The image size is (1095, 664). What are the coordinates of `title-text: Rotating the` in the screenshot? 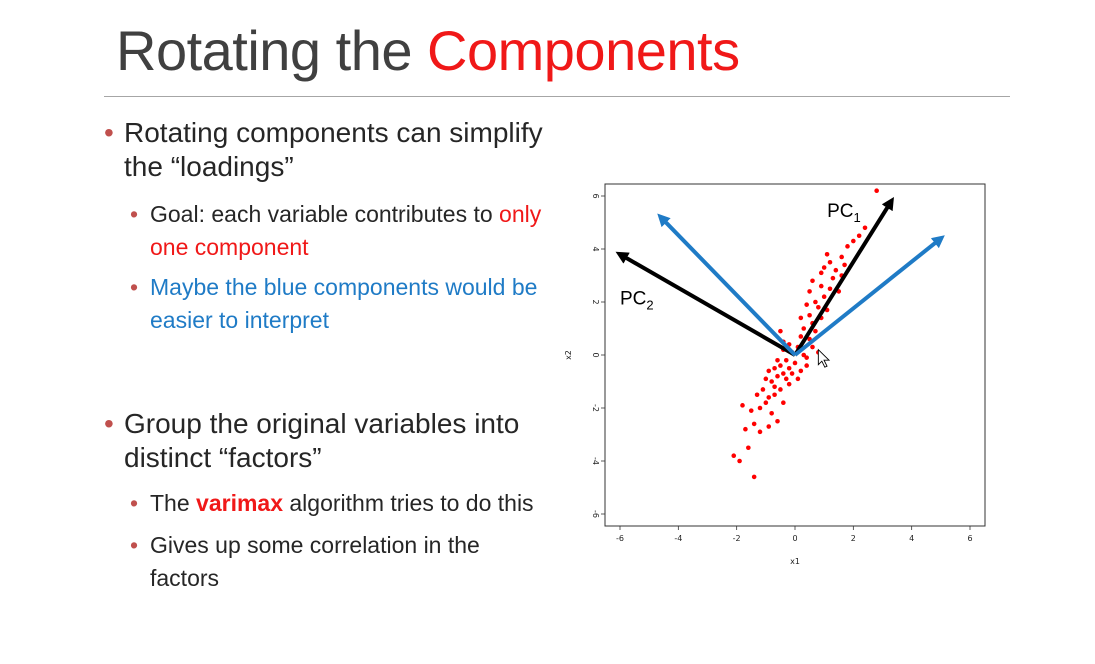 It's located at (272, 50).